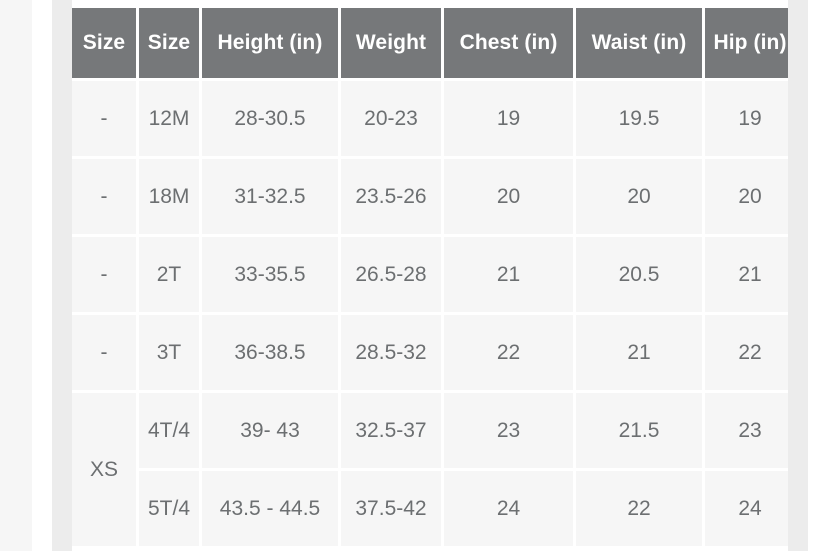  What do you see at coordinates (639, 43) in the screenshot?
I see `column-header-waist: Waist (in)` at bounding box center [639, 43].